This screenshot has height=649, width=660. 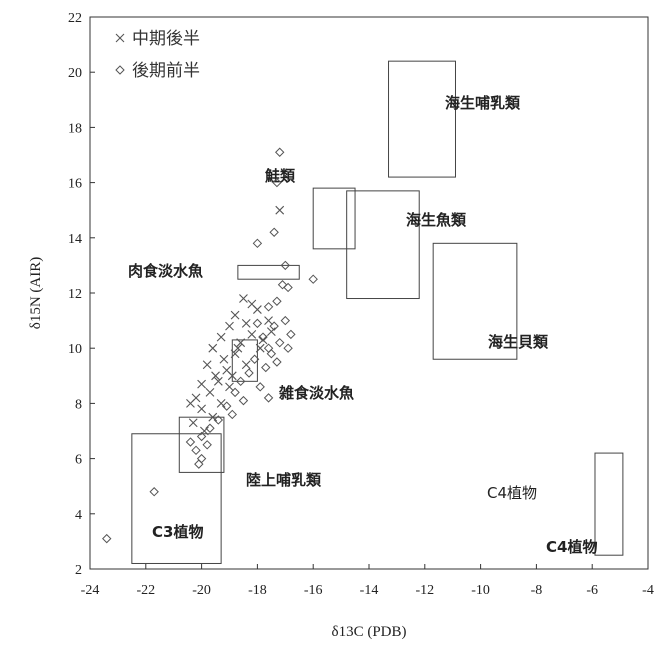 What do you see at coordinates (78, 460) in the screenshot?
I see `y-tick-label: 6` at bounding box center [78, 460].